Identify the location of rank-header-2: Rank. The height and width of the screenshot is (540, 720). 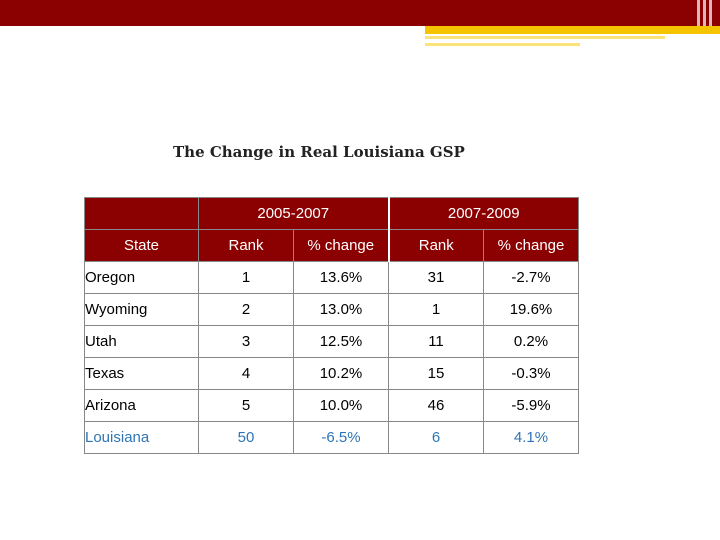
(436, 245).